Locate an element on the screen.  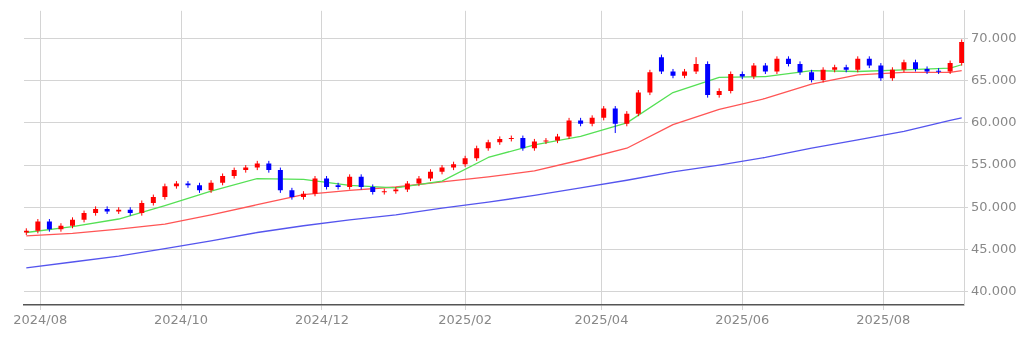
x-tick-label: 2025/08 is located at coordinates (883, 320).